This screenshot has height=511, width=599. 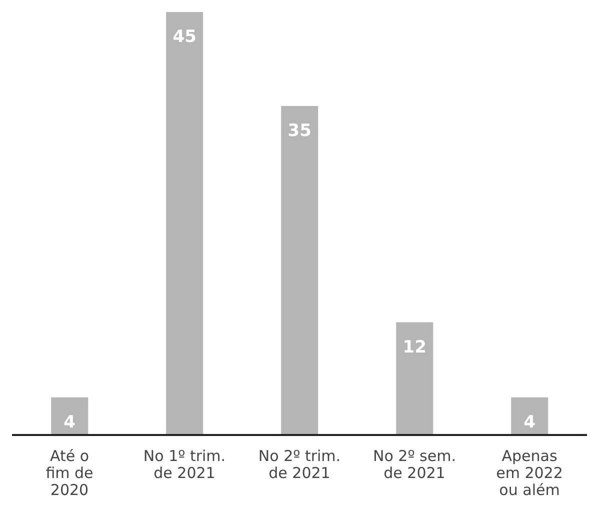 I want to click on x-tick-label: No 2º sem. de 2021, so click(x=414, y=464).